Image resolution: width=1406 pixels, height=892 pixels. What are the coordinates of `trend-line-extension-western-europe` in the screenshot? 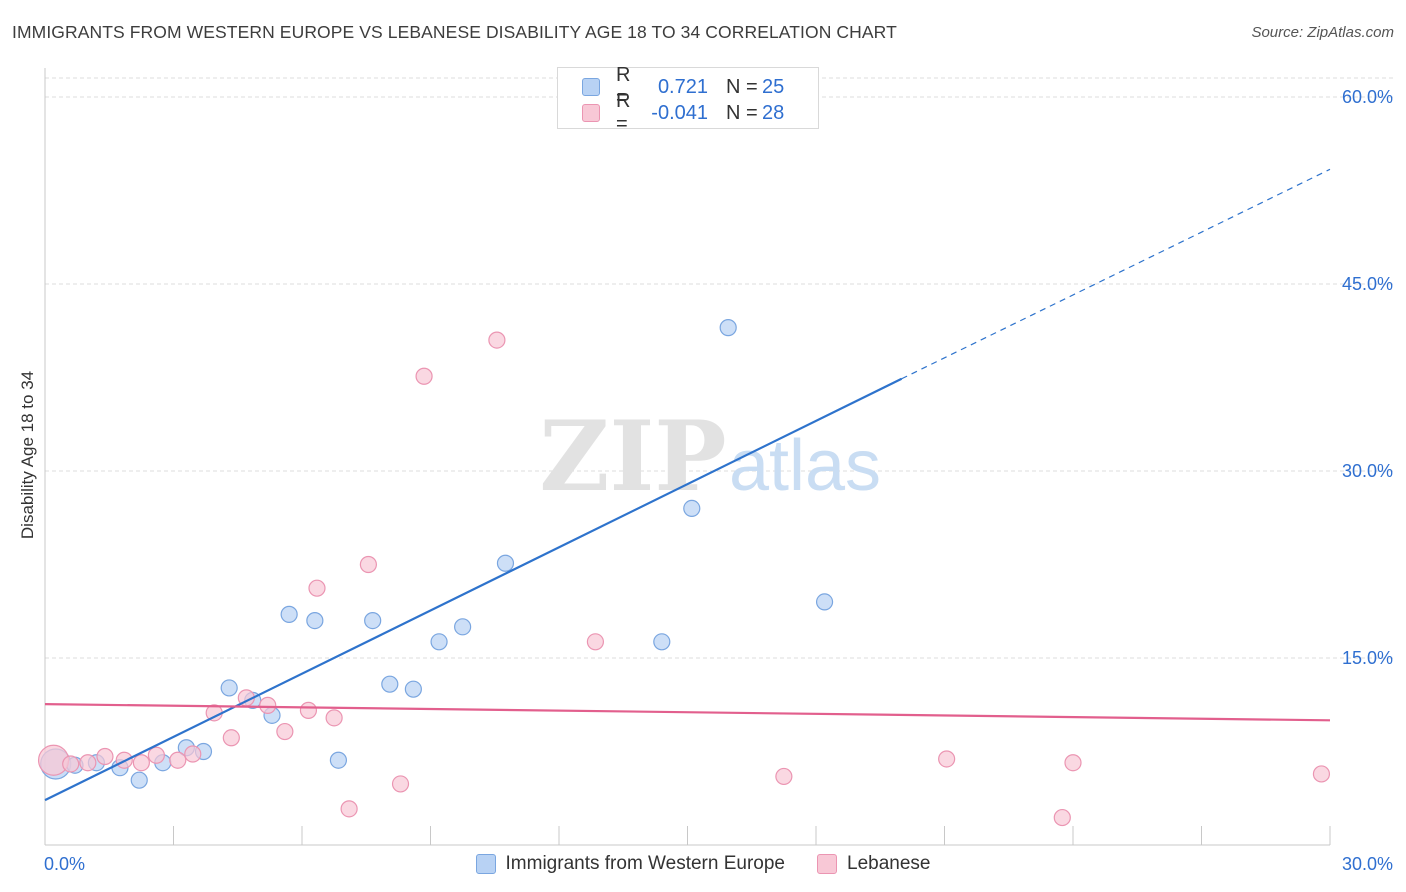 It's located at (1116, 274).